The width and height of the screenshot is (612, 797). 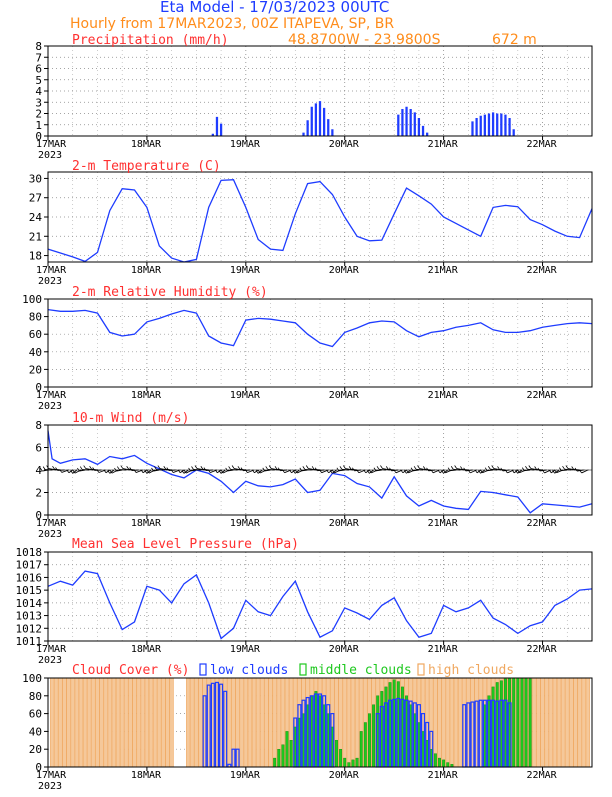 I want to click on ytick-label: 1015, so click(x=29, y=590).